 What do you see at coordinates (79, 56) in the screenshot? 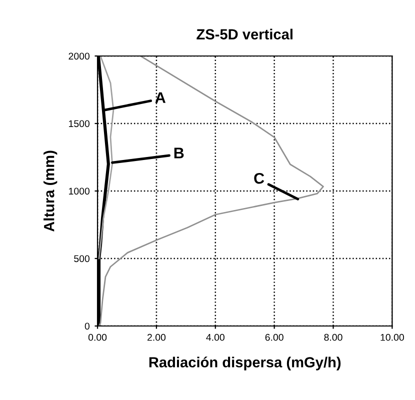
I see `y-tick-label: 2000` at bounding box center [79, 56].